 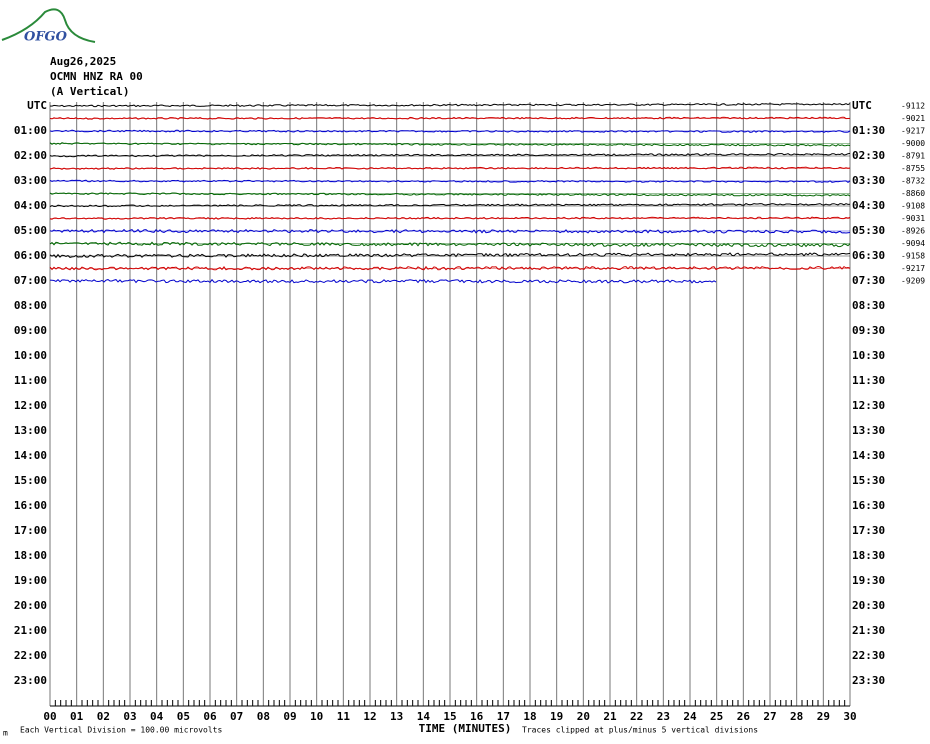 I want to click on right-time-label: 16:30, so click(x=868, y=505).